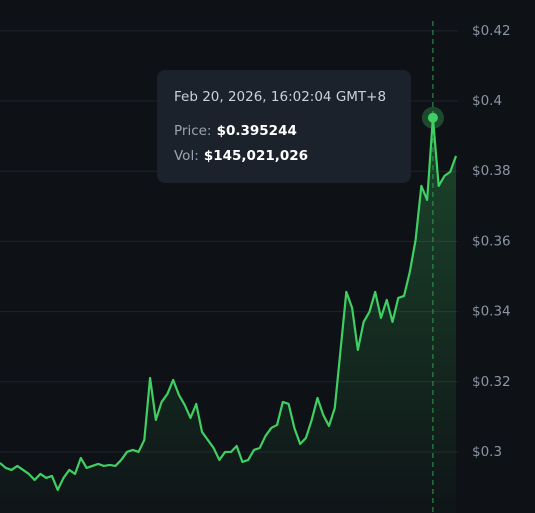 The image size is (535, 513). Describe the element at coordinates (432, 117) in the screenshot. I see `highlight-point` at that location.